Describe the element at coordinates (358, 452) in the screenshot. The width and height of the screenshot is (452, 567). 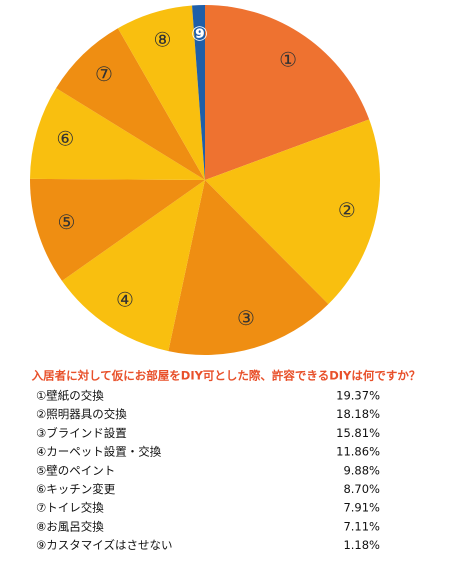
I see `value-label: 11.86%` at that location.